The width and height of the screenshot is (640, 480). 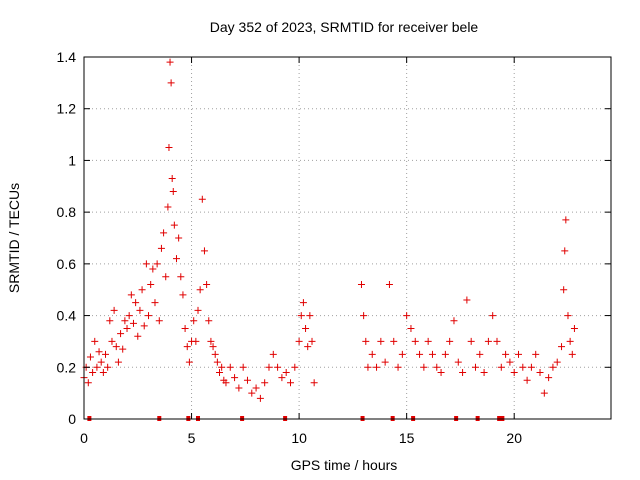 I want to click on x-tick-label: 10, so click(x=299, y=438).